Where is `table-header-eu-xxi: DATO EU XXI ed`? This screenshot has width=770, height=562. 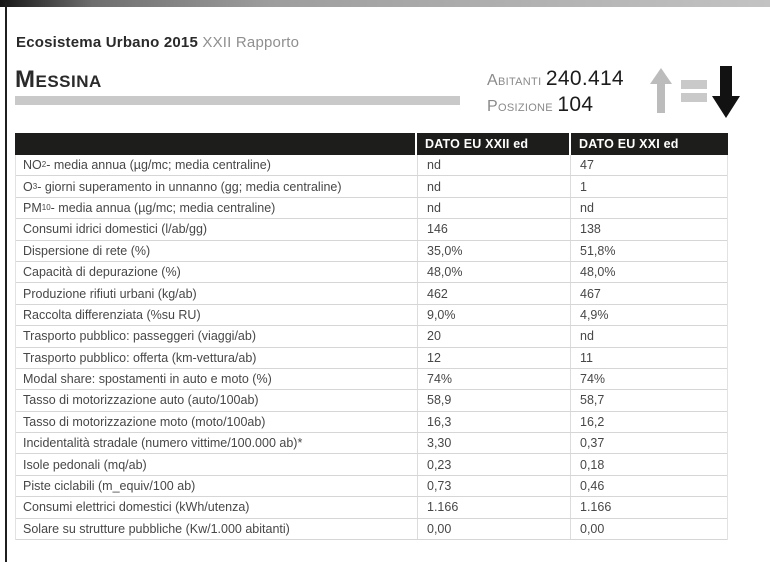
table-header-eu-xxi: DATO EU XXI ed is located at coordinates (649, 144).